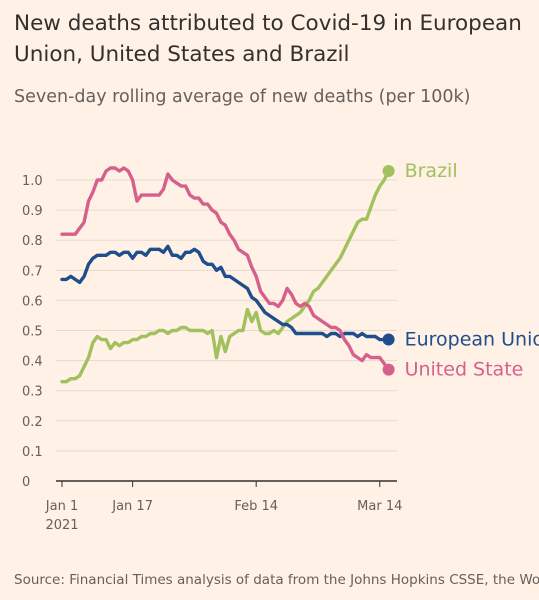  What do you see at coordinates (388, 171) in the screenshot?
I see `series-end-marker-brazil` at bounding box center [388, 171].